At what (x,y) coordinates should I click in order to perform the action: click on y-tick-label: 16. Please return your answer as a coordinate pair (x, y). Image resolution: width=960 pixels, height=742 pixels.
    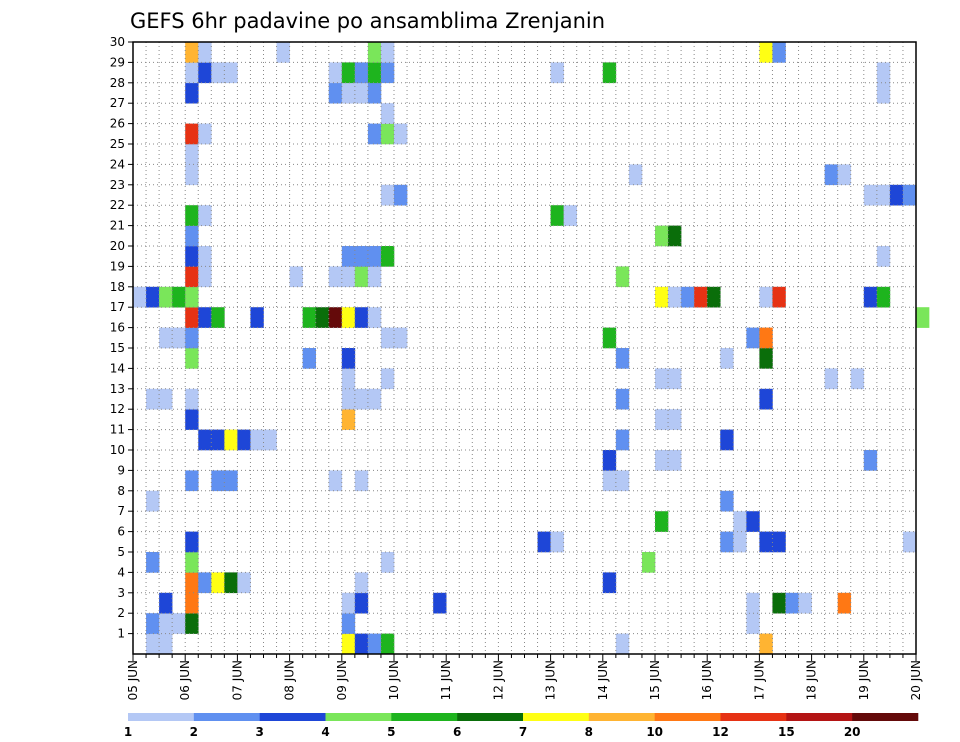
    Looking at the image, I should click on (117, 328).